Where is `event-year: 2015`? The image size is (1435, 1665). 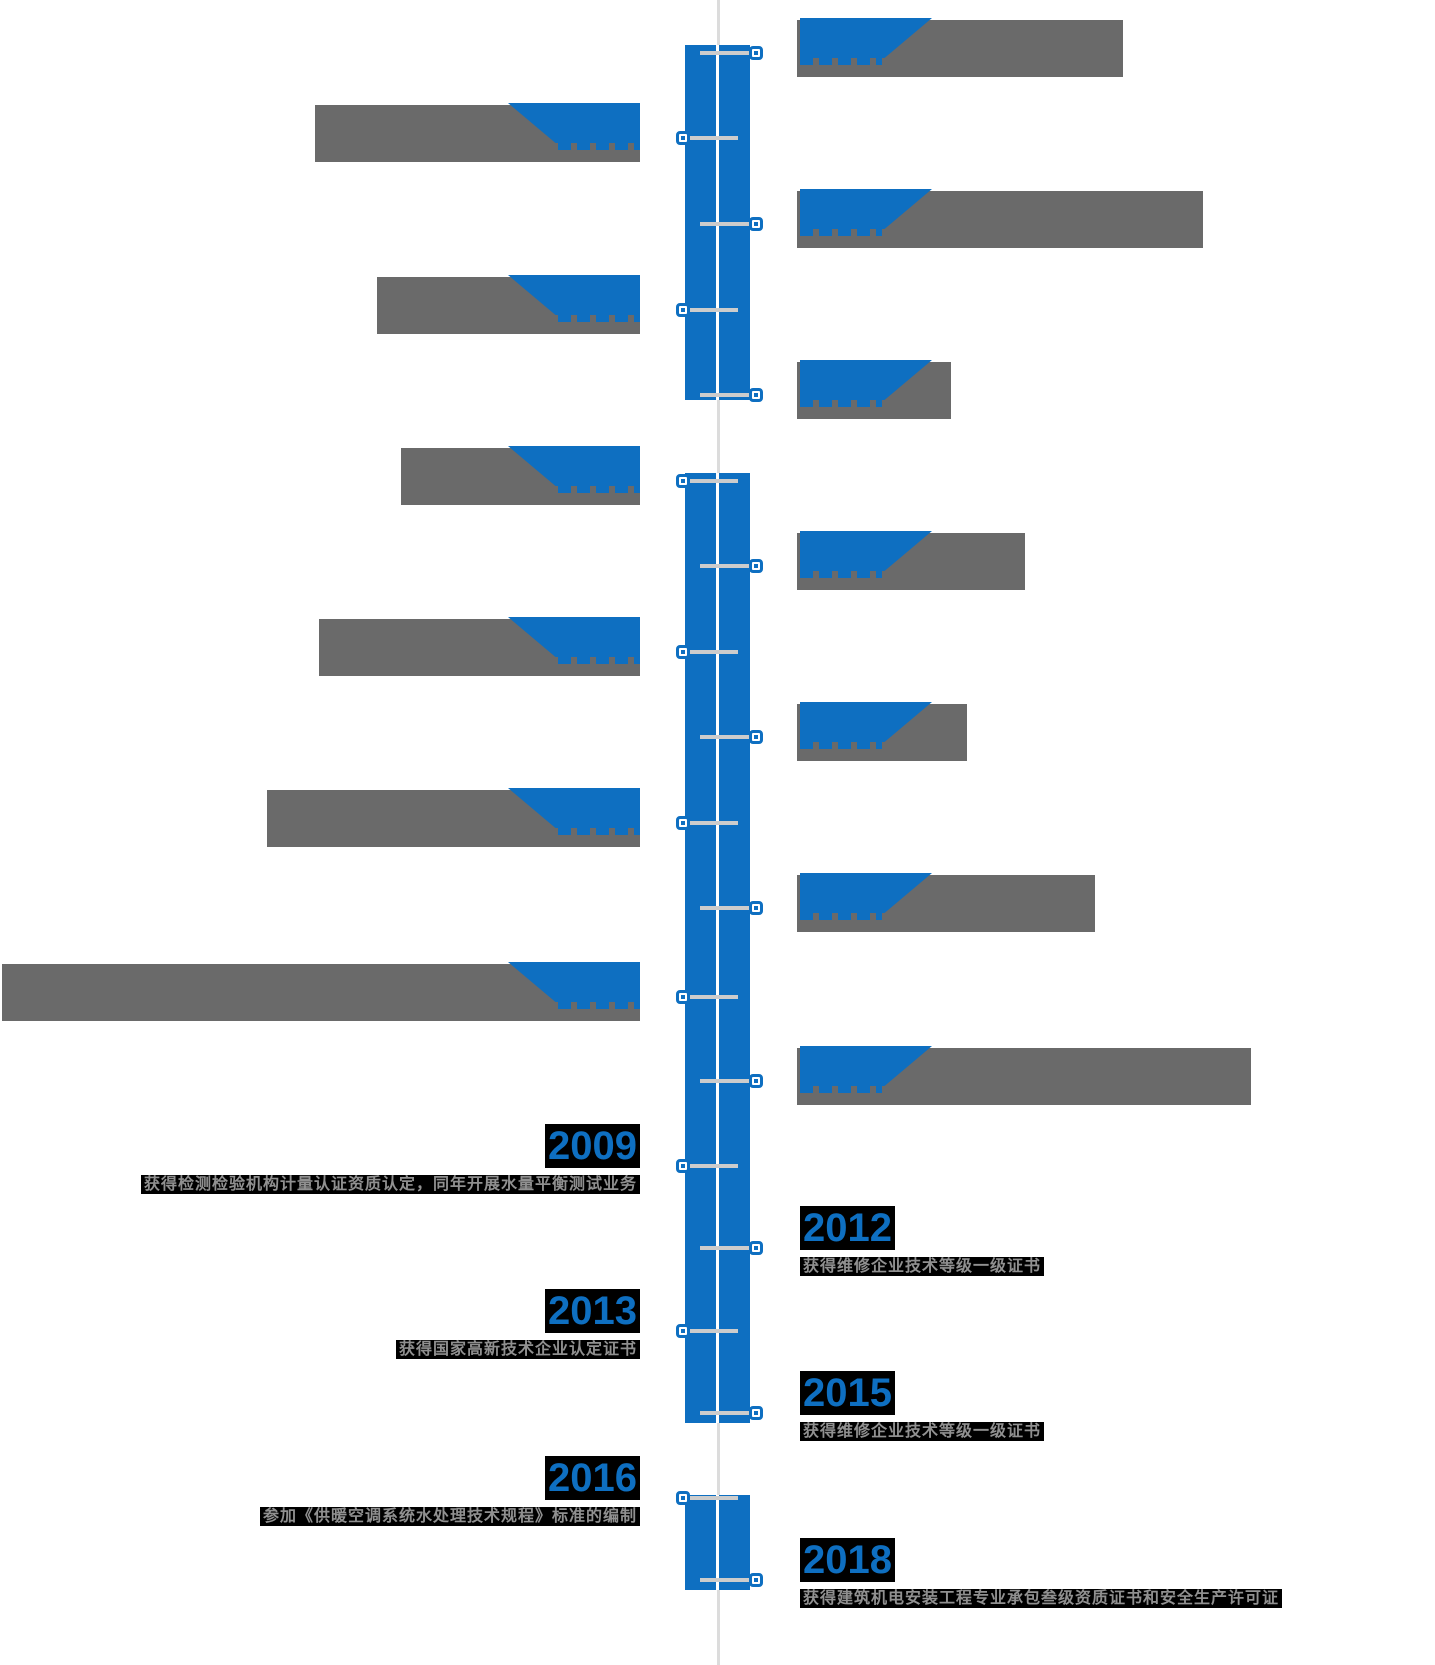 event-year: 2015 is located at coordinates (847, 1393).